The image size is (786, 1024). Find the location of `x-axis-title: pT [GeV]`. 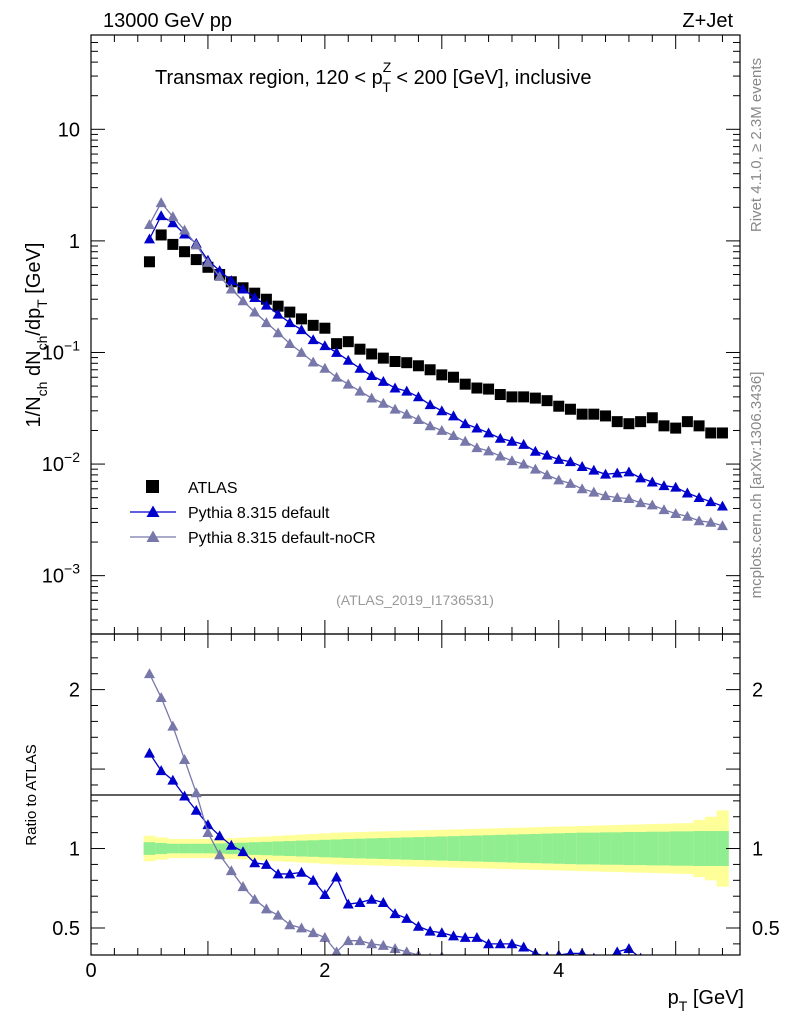

x-axis-title: pT [GeV] is located at coordinates (706, 1000).